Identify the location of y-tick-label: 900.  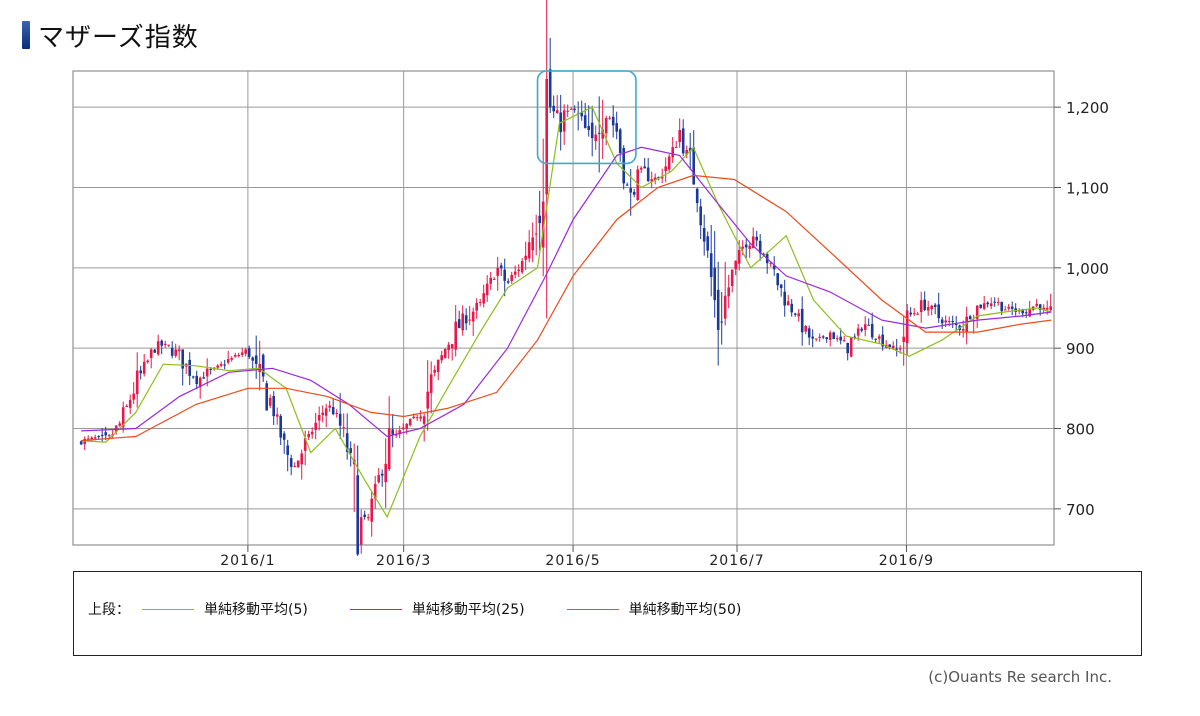
(1080, 349).